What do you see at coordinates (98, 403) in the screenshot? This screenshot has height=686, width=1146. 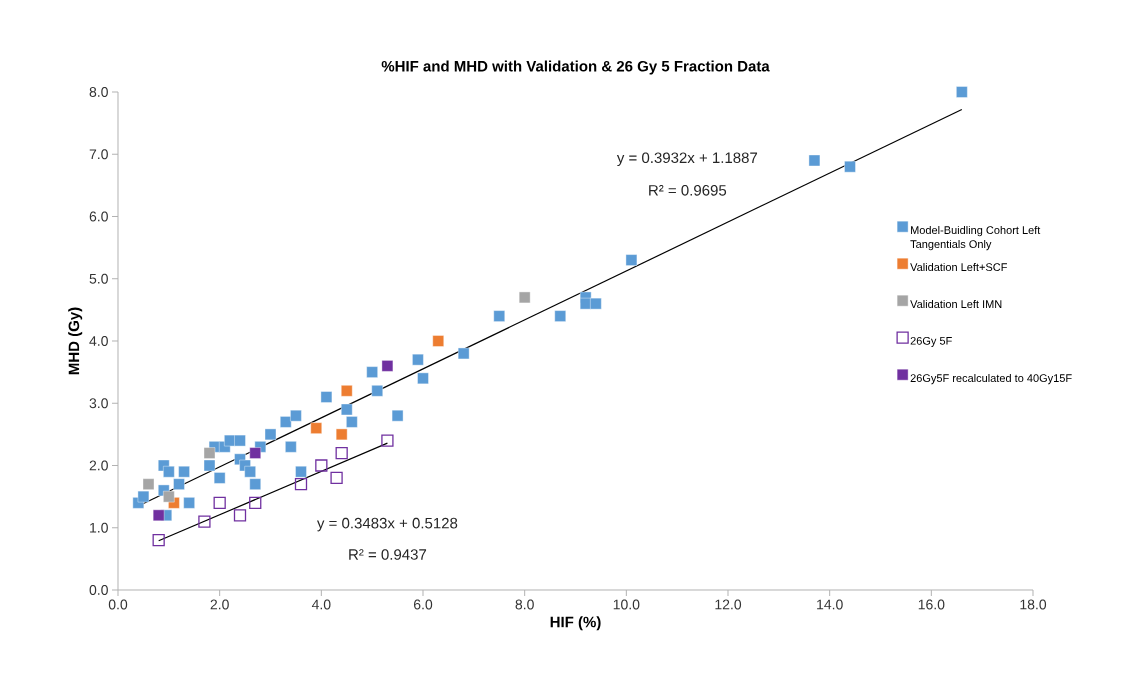 I see `y-tick-label: 3.0` at bounding box center [98, 403].